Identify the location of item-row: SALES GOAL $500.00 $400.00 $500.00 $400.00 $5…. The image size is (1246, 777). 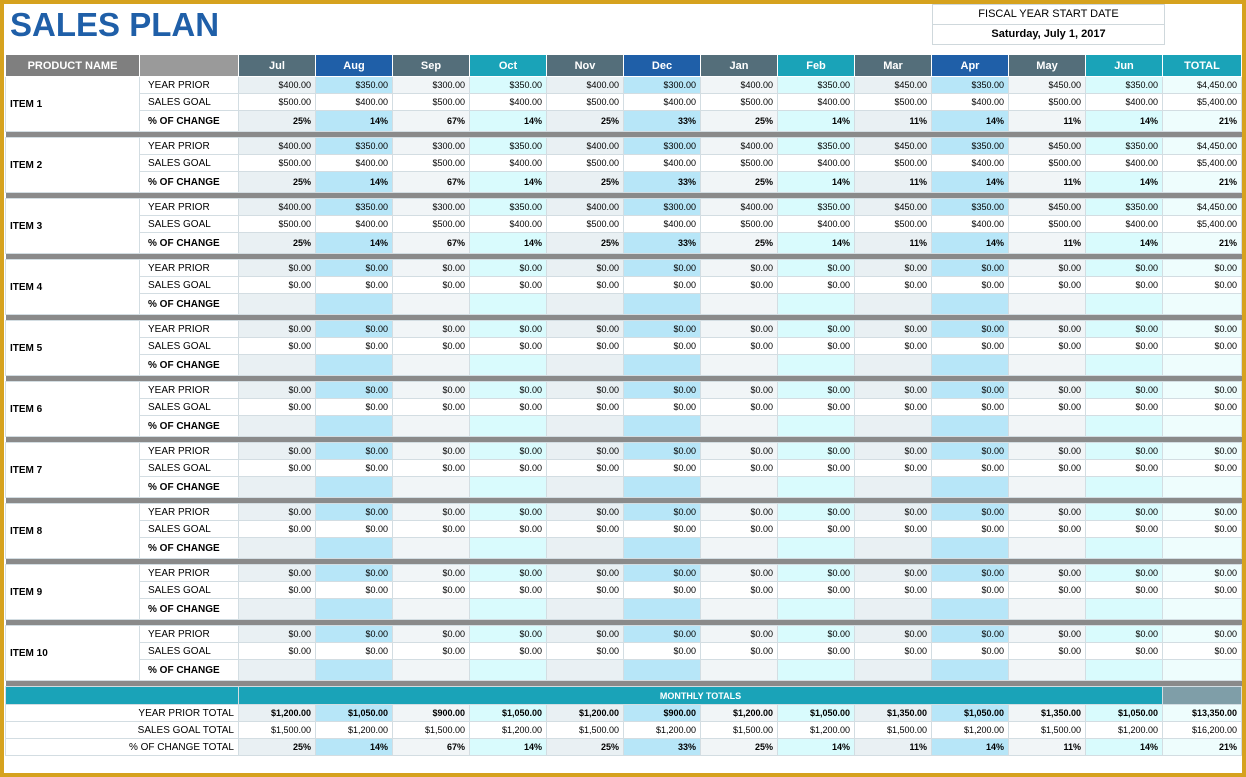
(624, 163).